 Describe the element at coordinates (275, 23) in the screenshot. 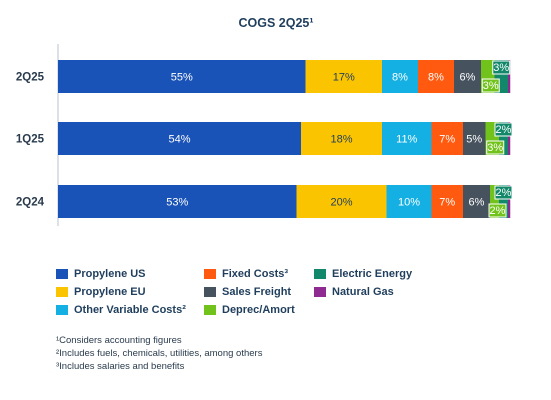

I see `chart-title: COGS 2Q25¹` at that location.